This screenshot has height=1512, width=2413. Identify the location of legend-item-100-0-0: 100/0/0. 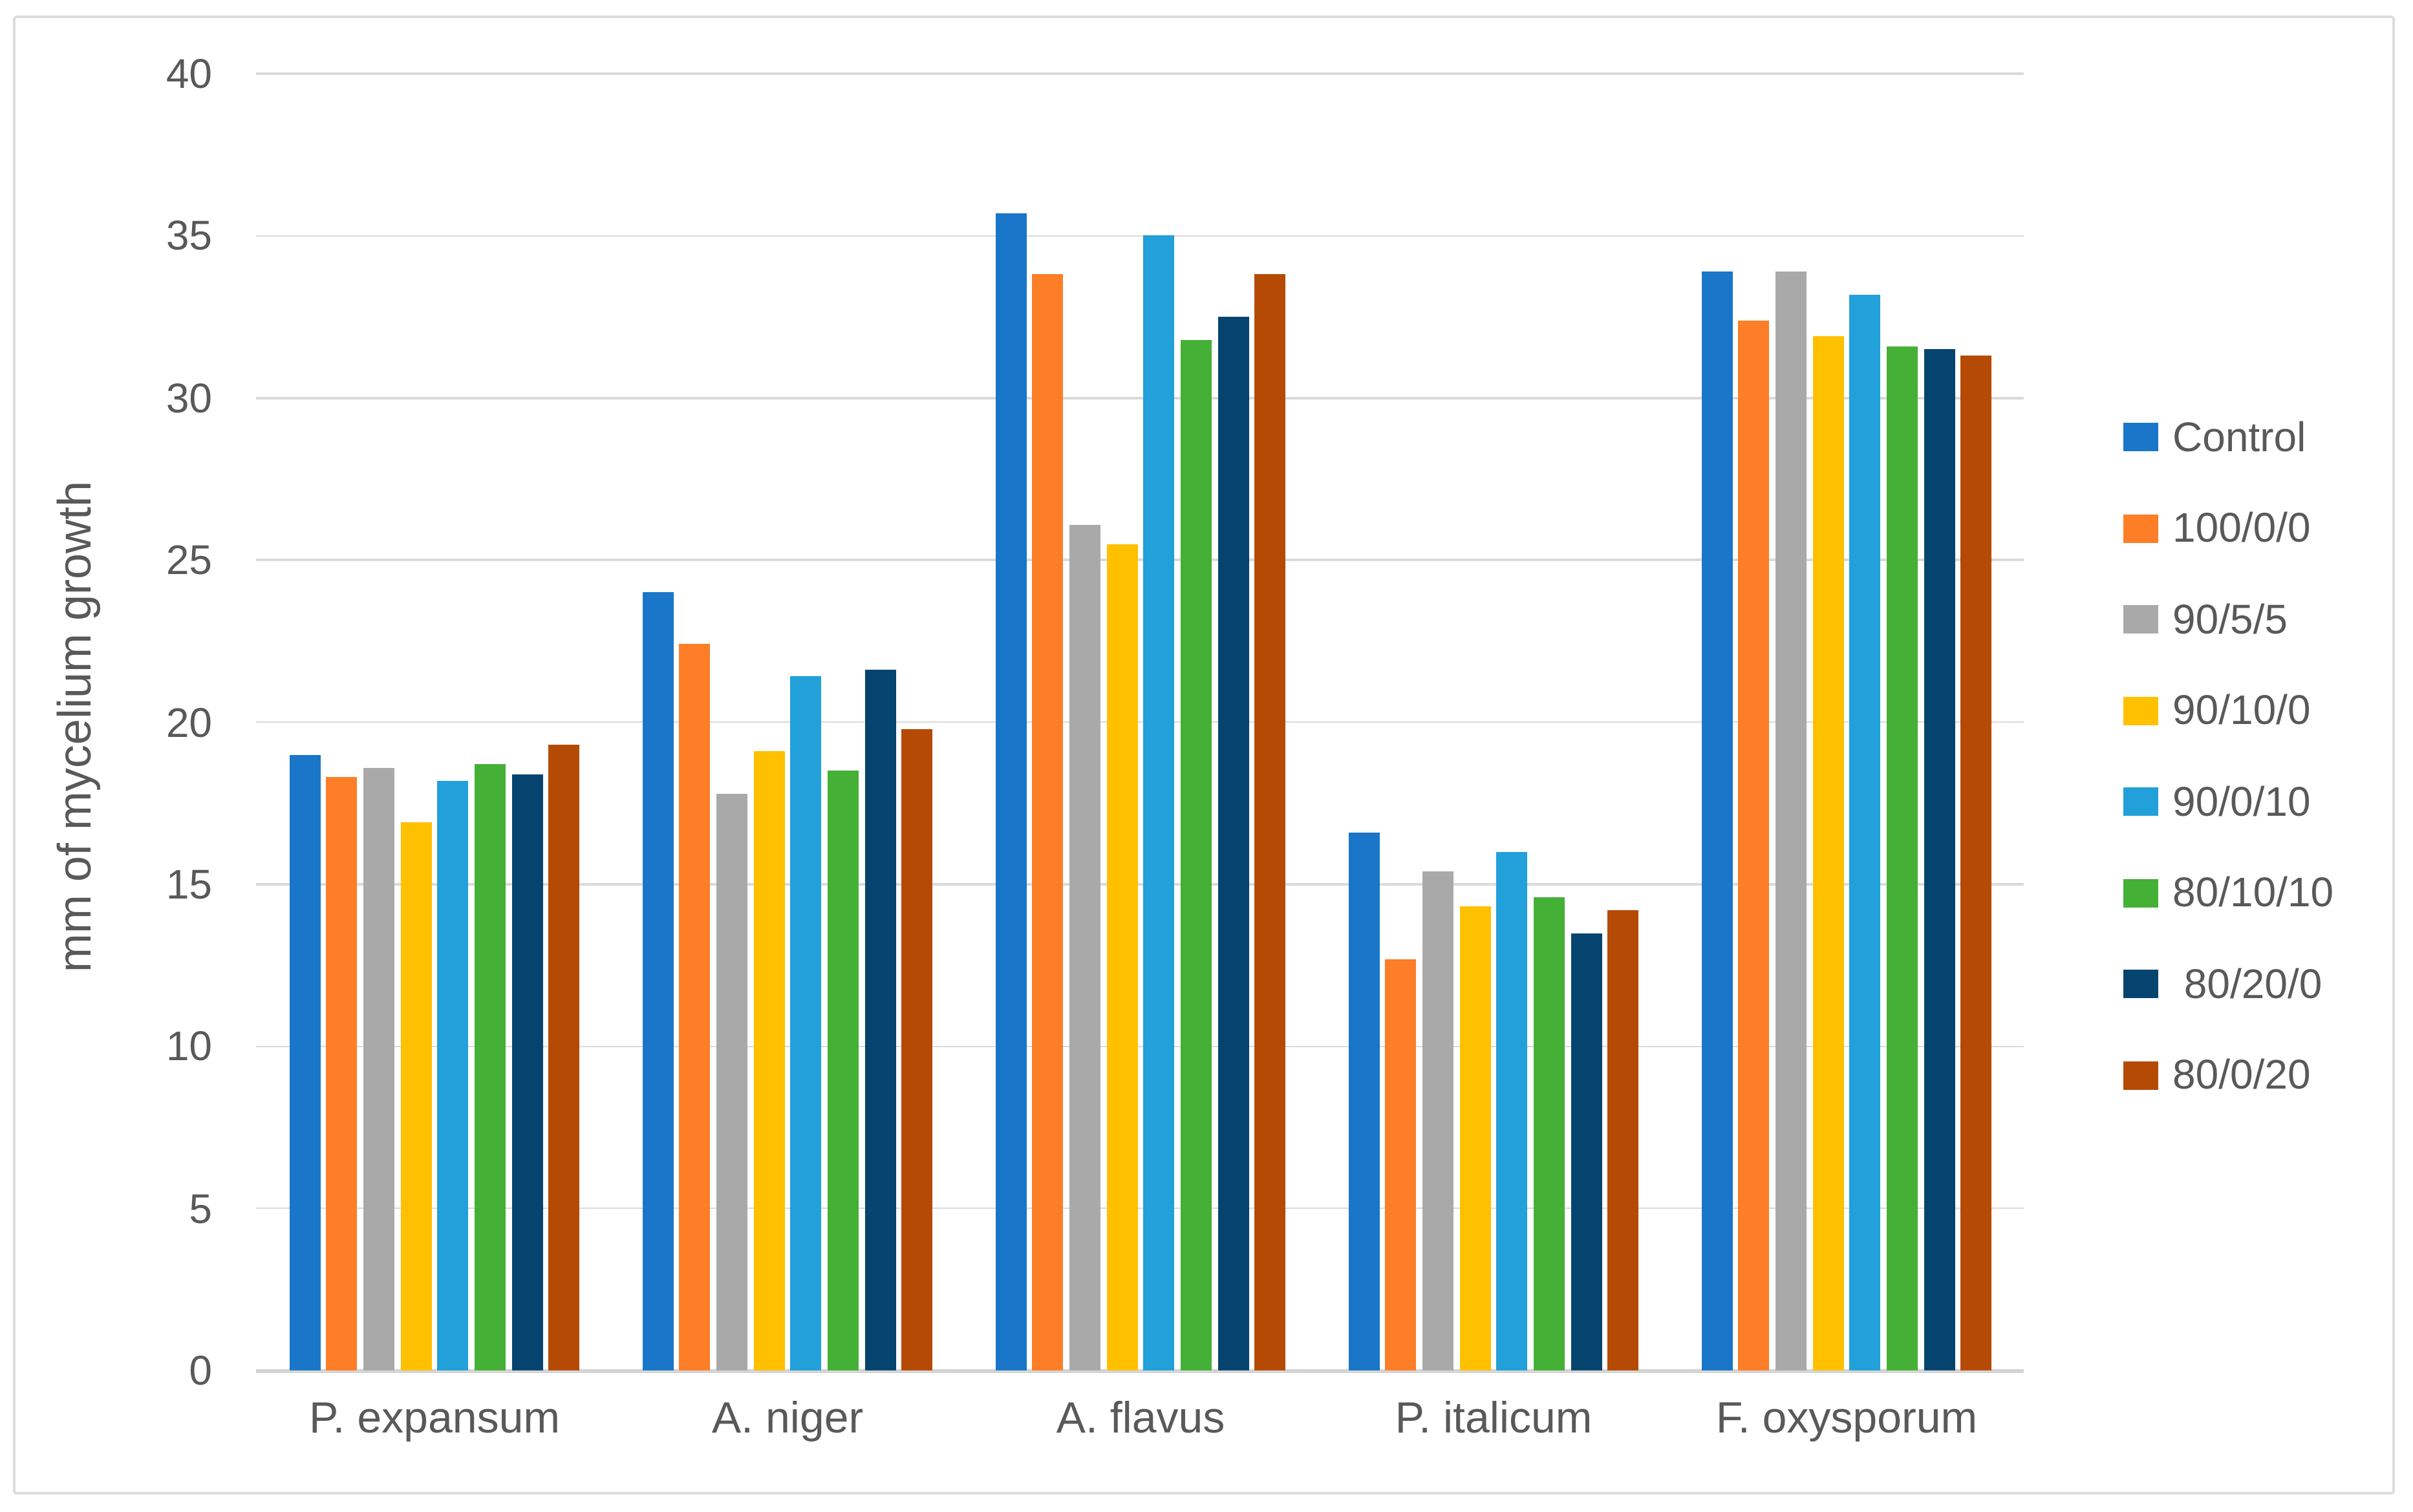
(2228, 528).